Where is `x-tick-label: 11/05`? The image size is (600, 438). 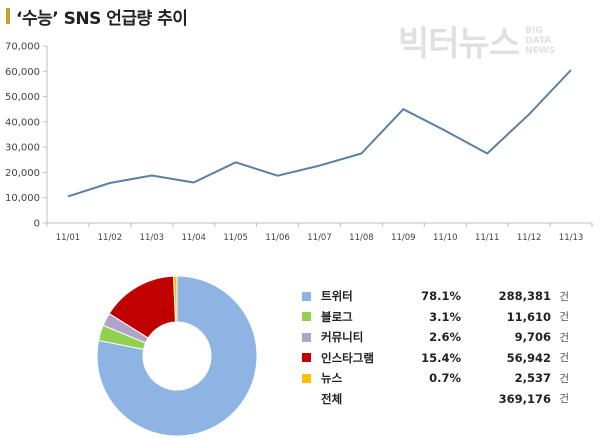
x-tick-label: 11/05 is located at coordinates (235, 238).